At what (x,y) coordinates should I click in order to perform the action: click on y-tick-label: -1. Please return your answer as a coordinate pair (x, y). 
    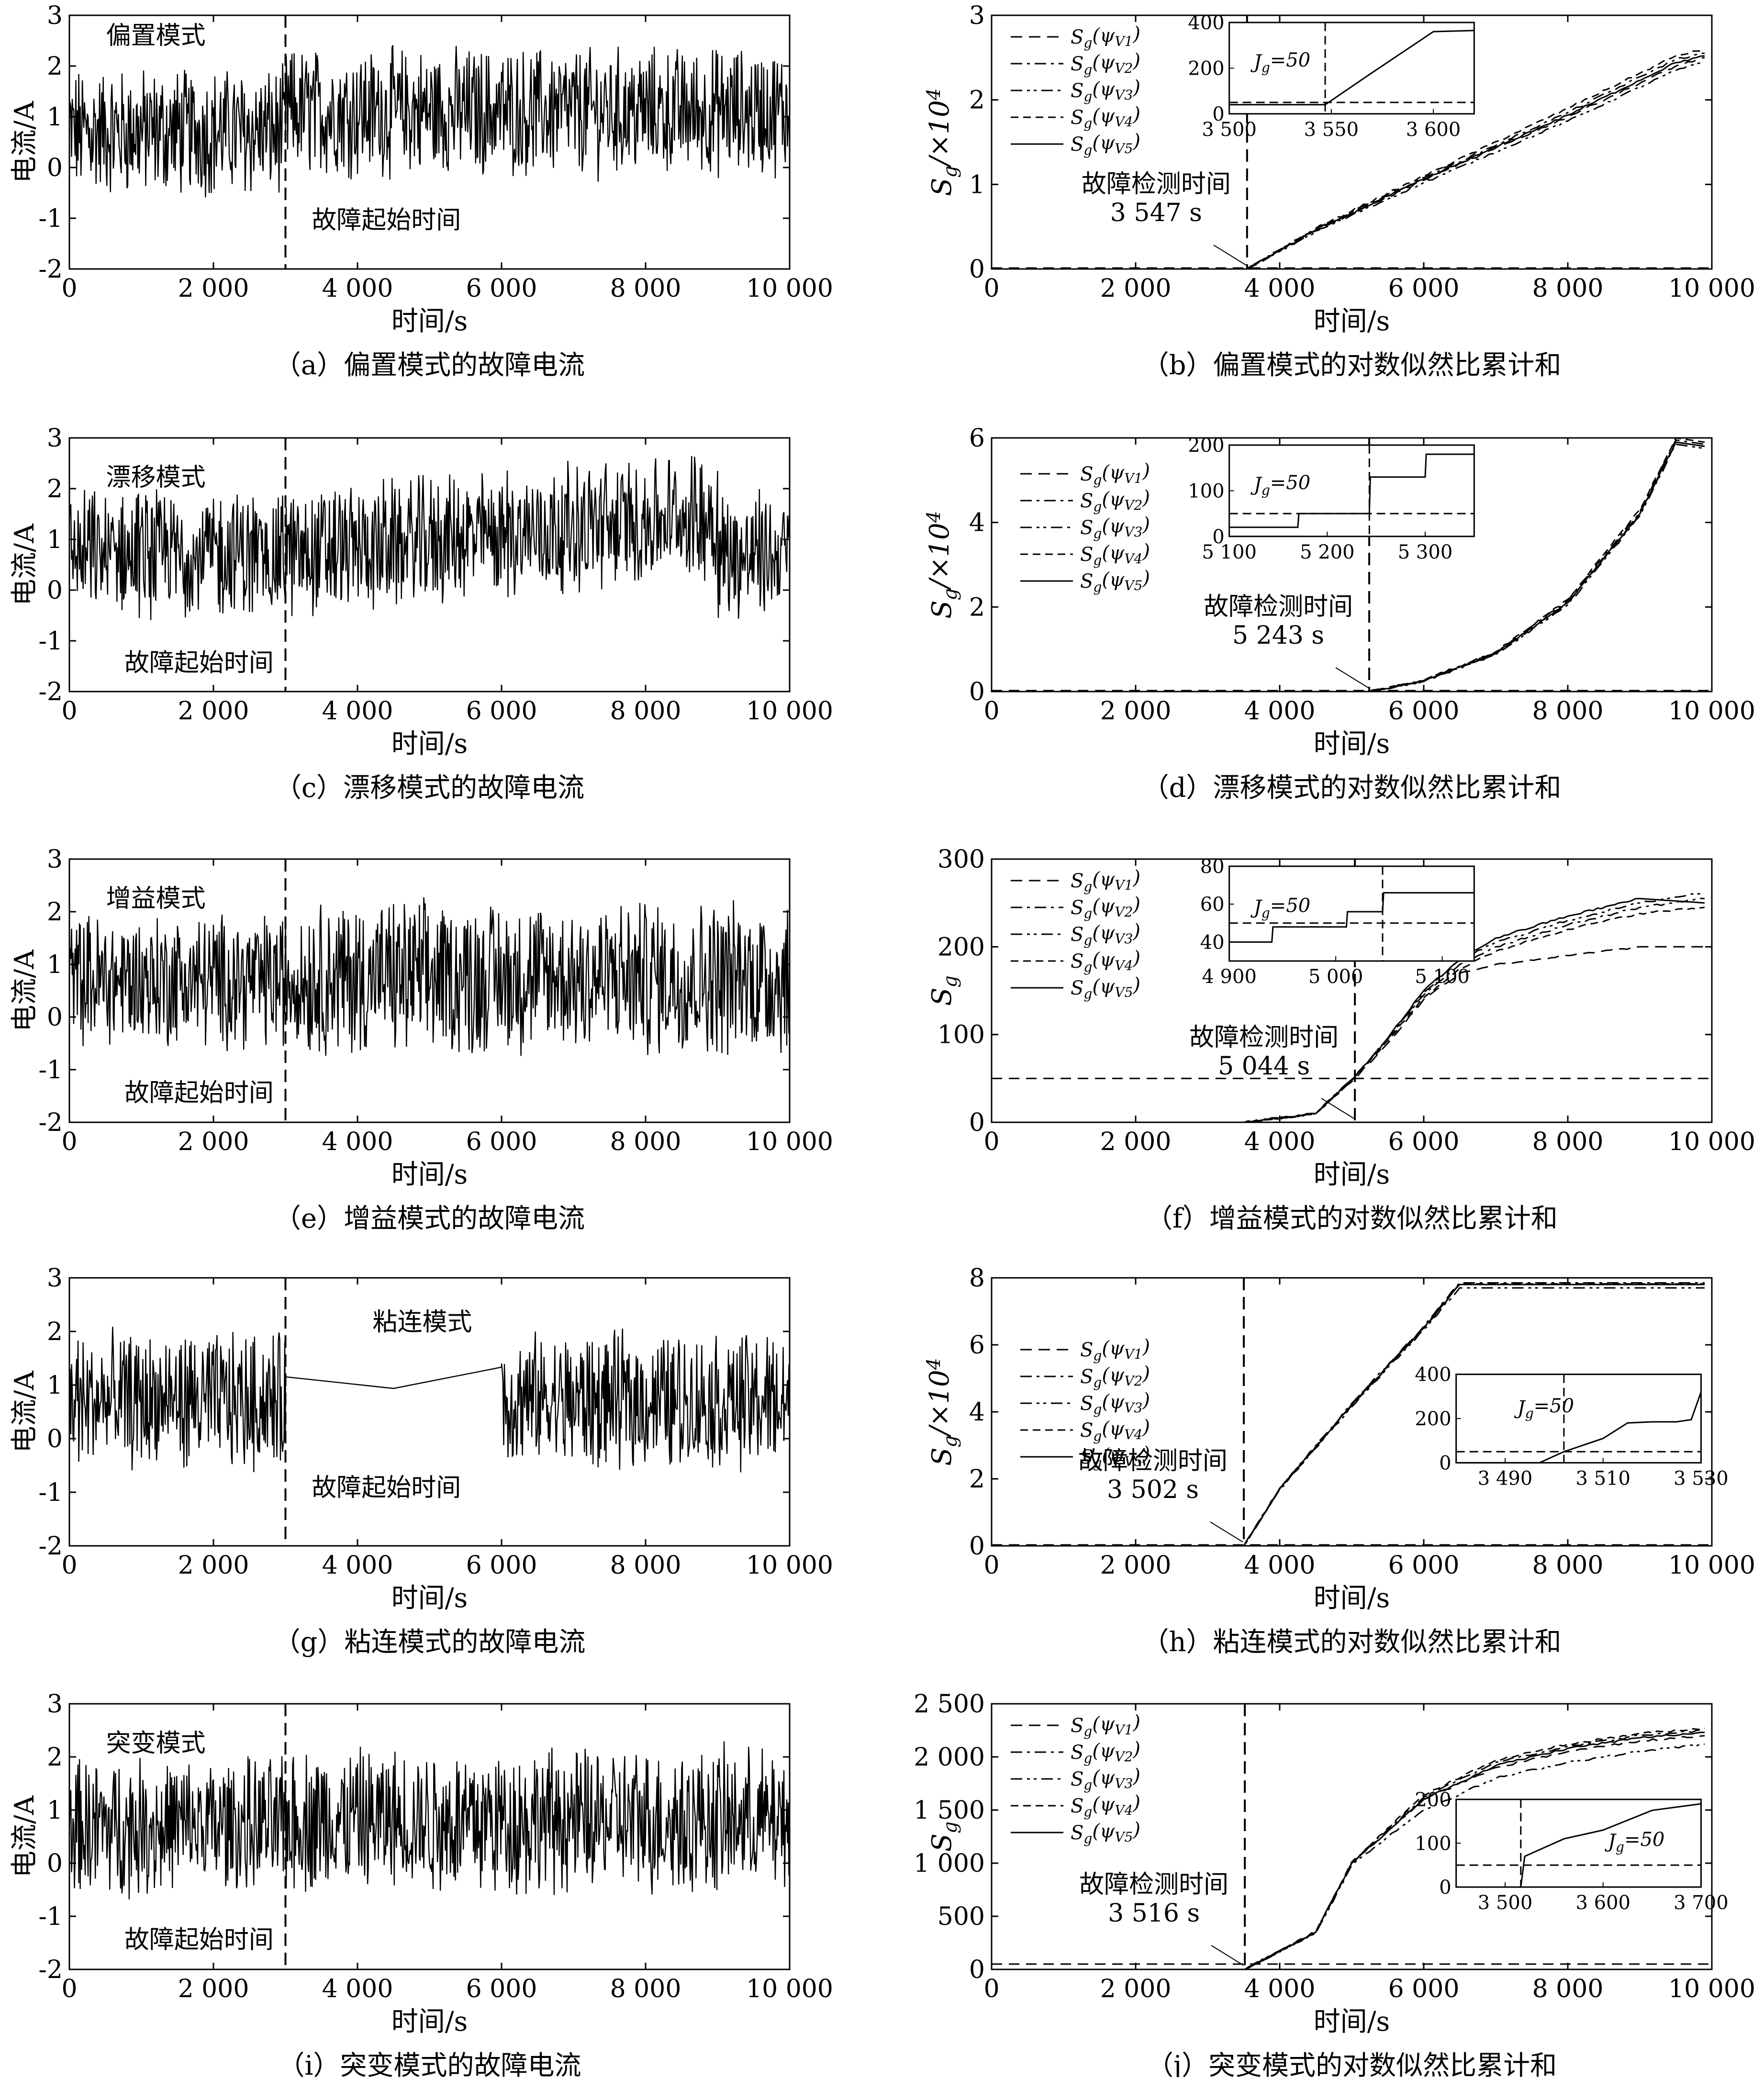
    Looking at the image, I should click on (50, 1070).